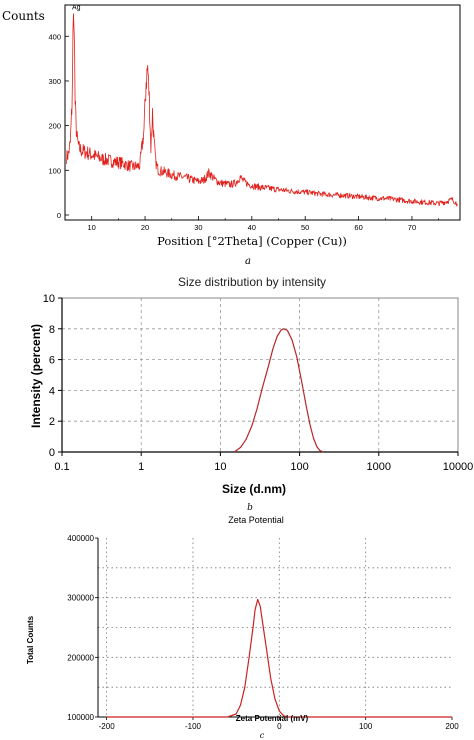 Image resolution: width=474 pixels, height=740 pixels. Describe the element at coordinates (61, 467) in the screenshot. I see `panel-b-x-tick-label: 0.1` at that location.